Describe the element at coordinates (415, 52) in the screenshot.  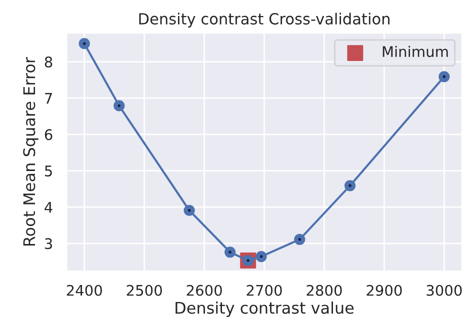
I see `legend-label: Minimum` at that location.